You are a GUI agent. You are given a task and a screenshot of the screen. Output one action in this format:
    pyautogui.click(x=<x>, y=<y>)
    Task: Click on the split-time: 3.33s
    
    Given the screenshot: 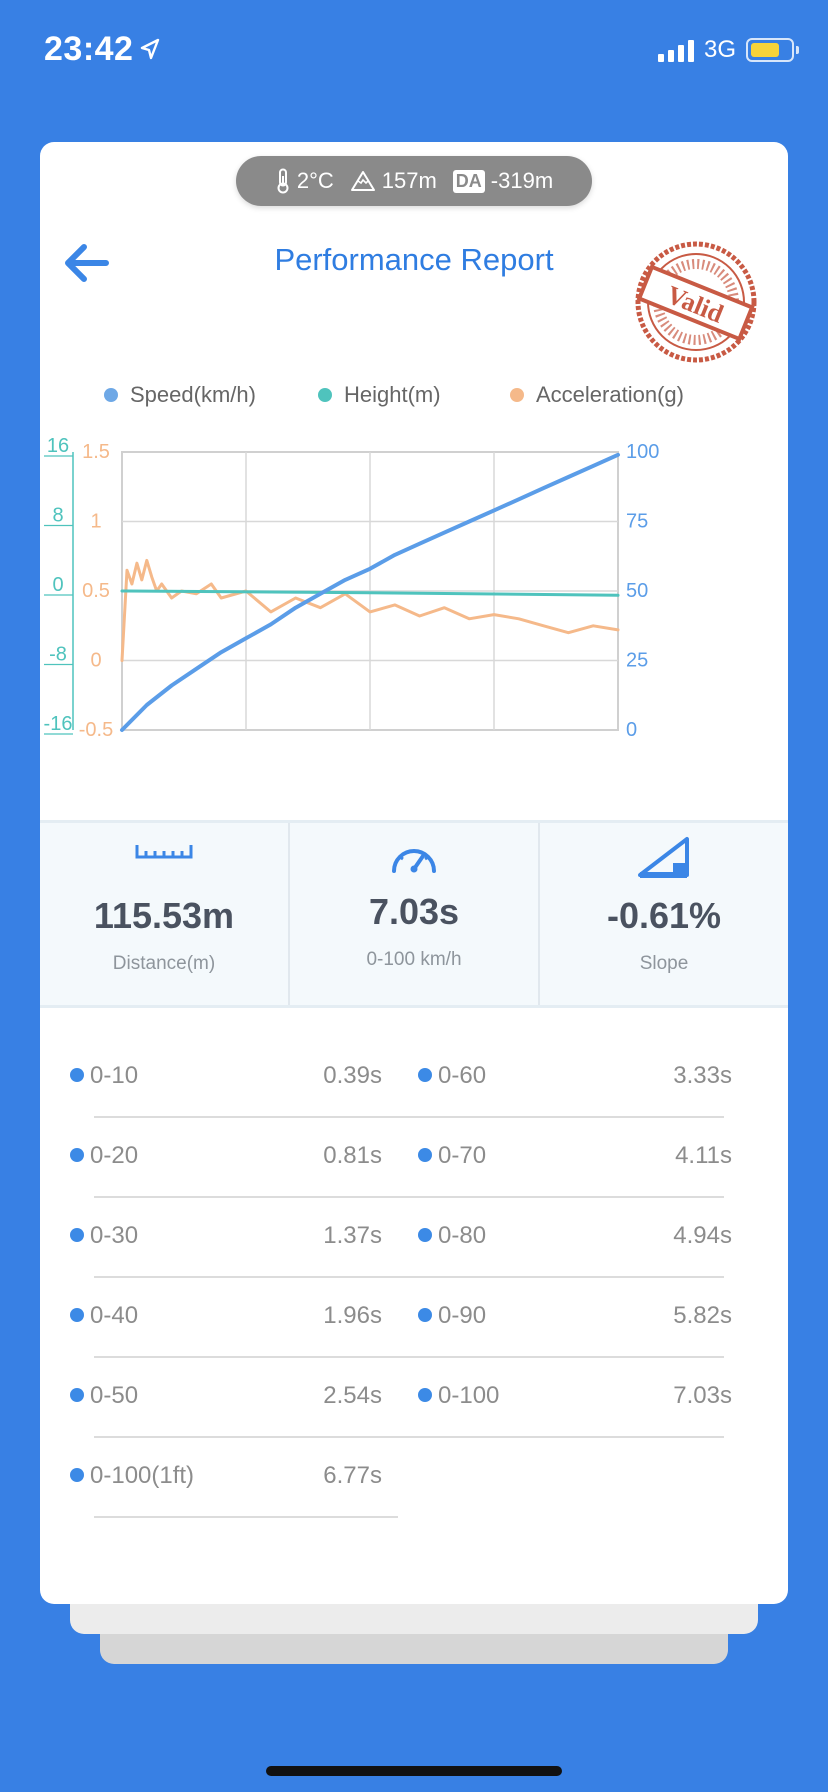 What is the action you would take?
    pyautogui.click(x=702, y=1075)
    